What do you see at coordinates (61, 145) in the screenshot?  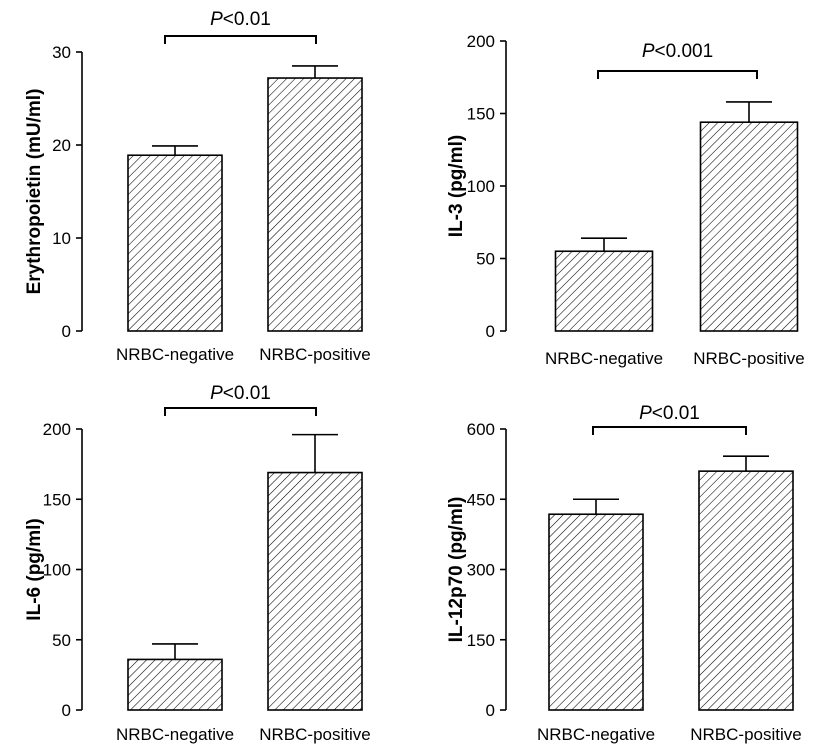 I see `y-tick-label: 20` at bounding box center [61, 145].